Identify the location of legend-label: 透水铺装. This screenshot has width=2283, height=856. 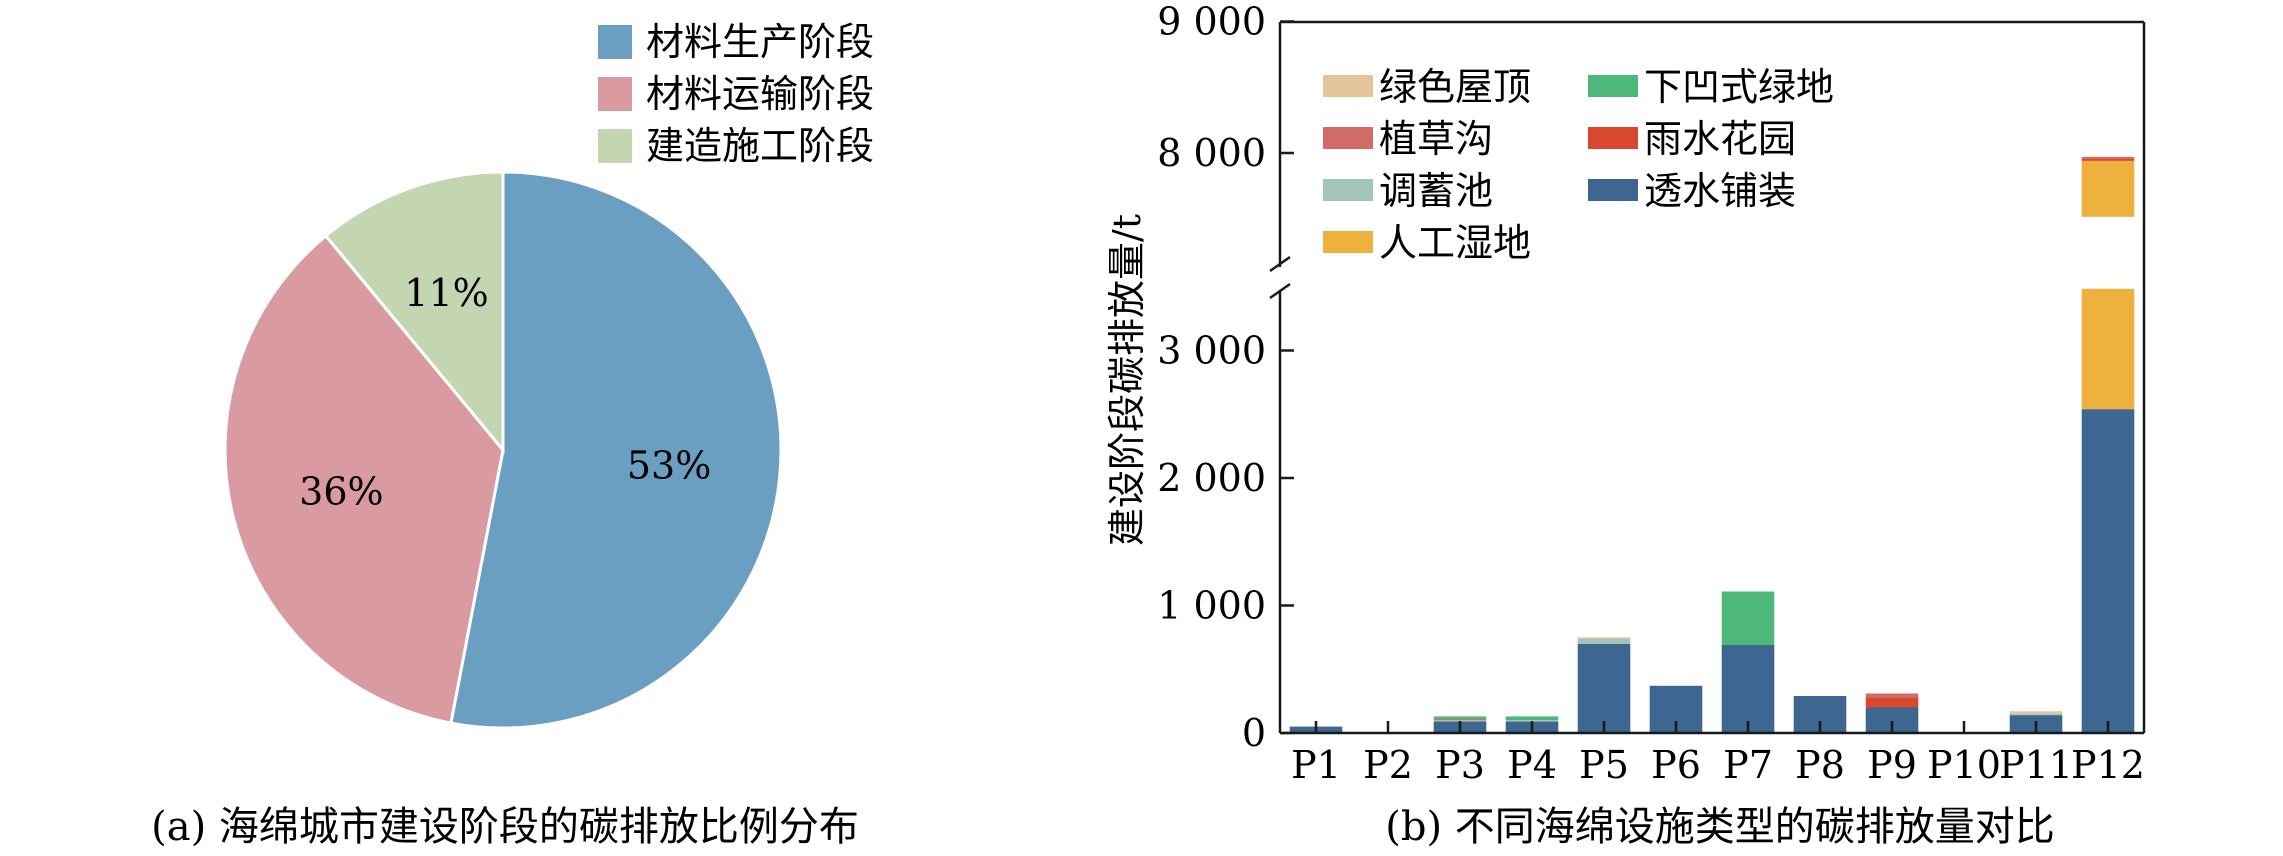
(1720, 191).